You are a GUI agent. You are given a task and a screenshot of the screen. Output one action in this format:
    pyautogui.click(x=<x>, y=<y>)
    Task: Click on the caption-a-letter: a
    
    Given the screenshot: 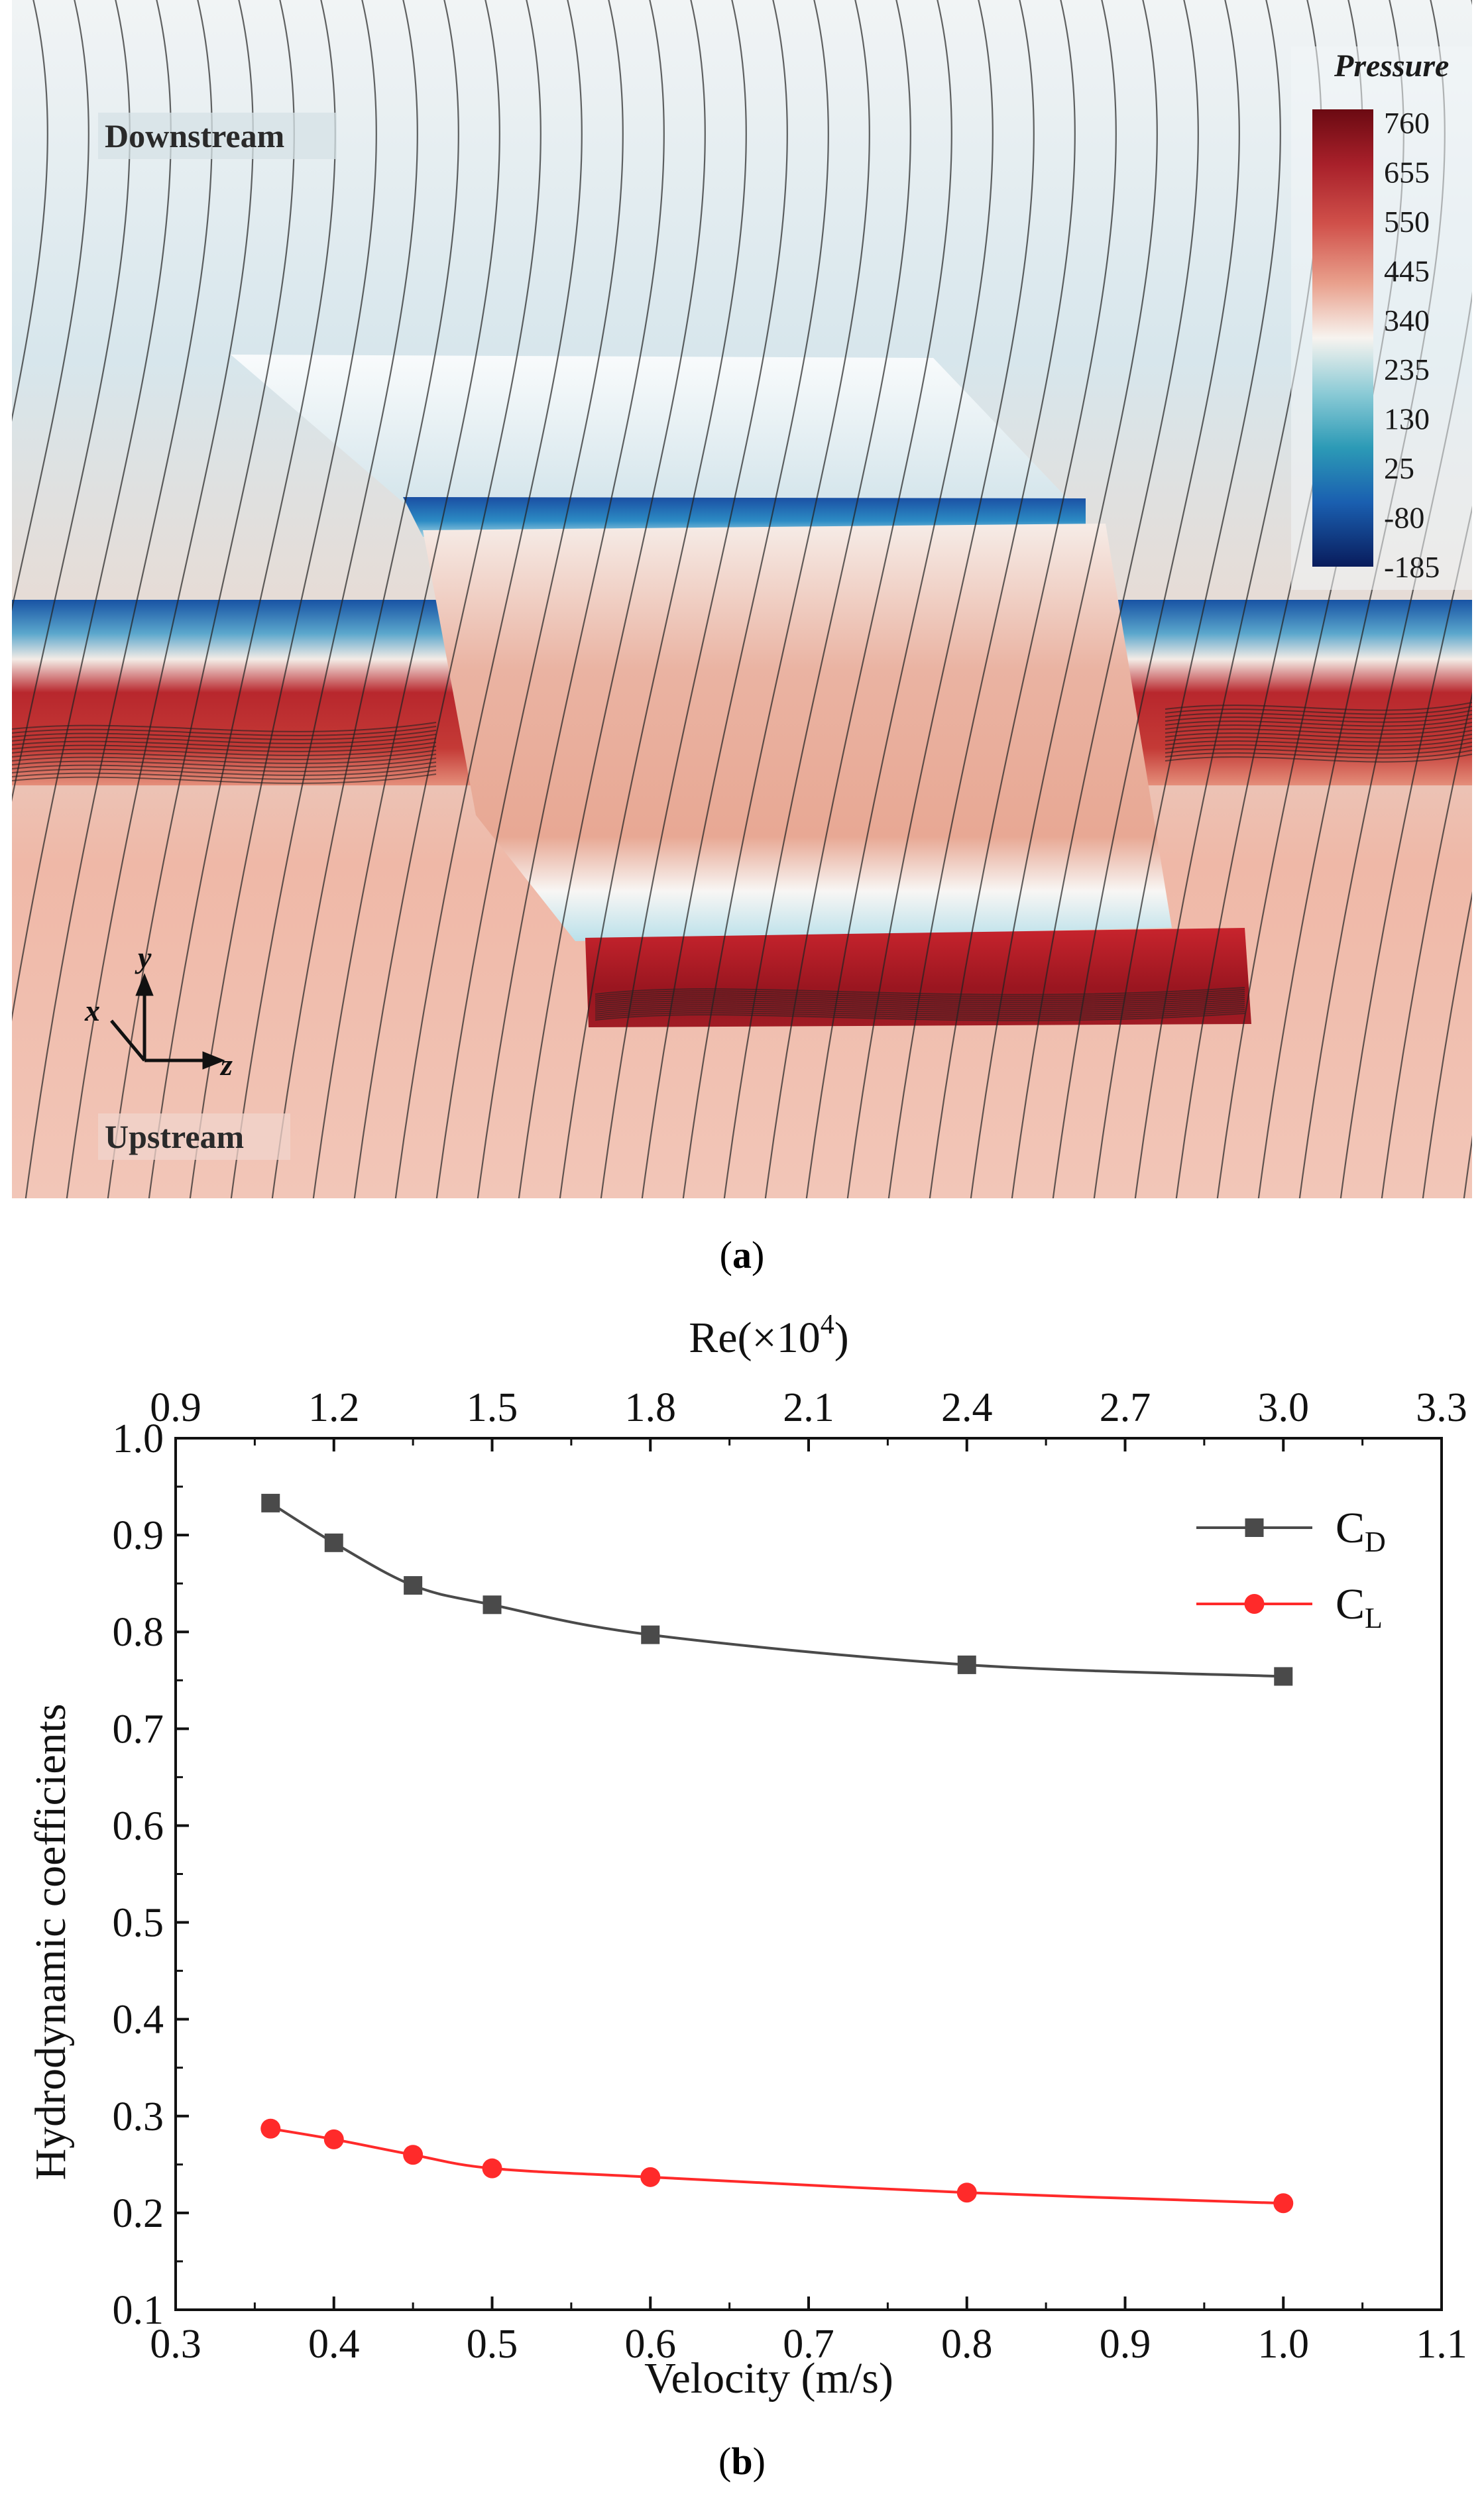 What is the action you would take?
    pyautogui.click(x=742, y=1254)
    